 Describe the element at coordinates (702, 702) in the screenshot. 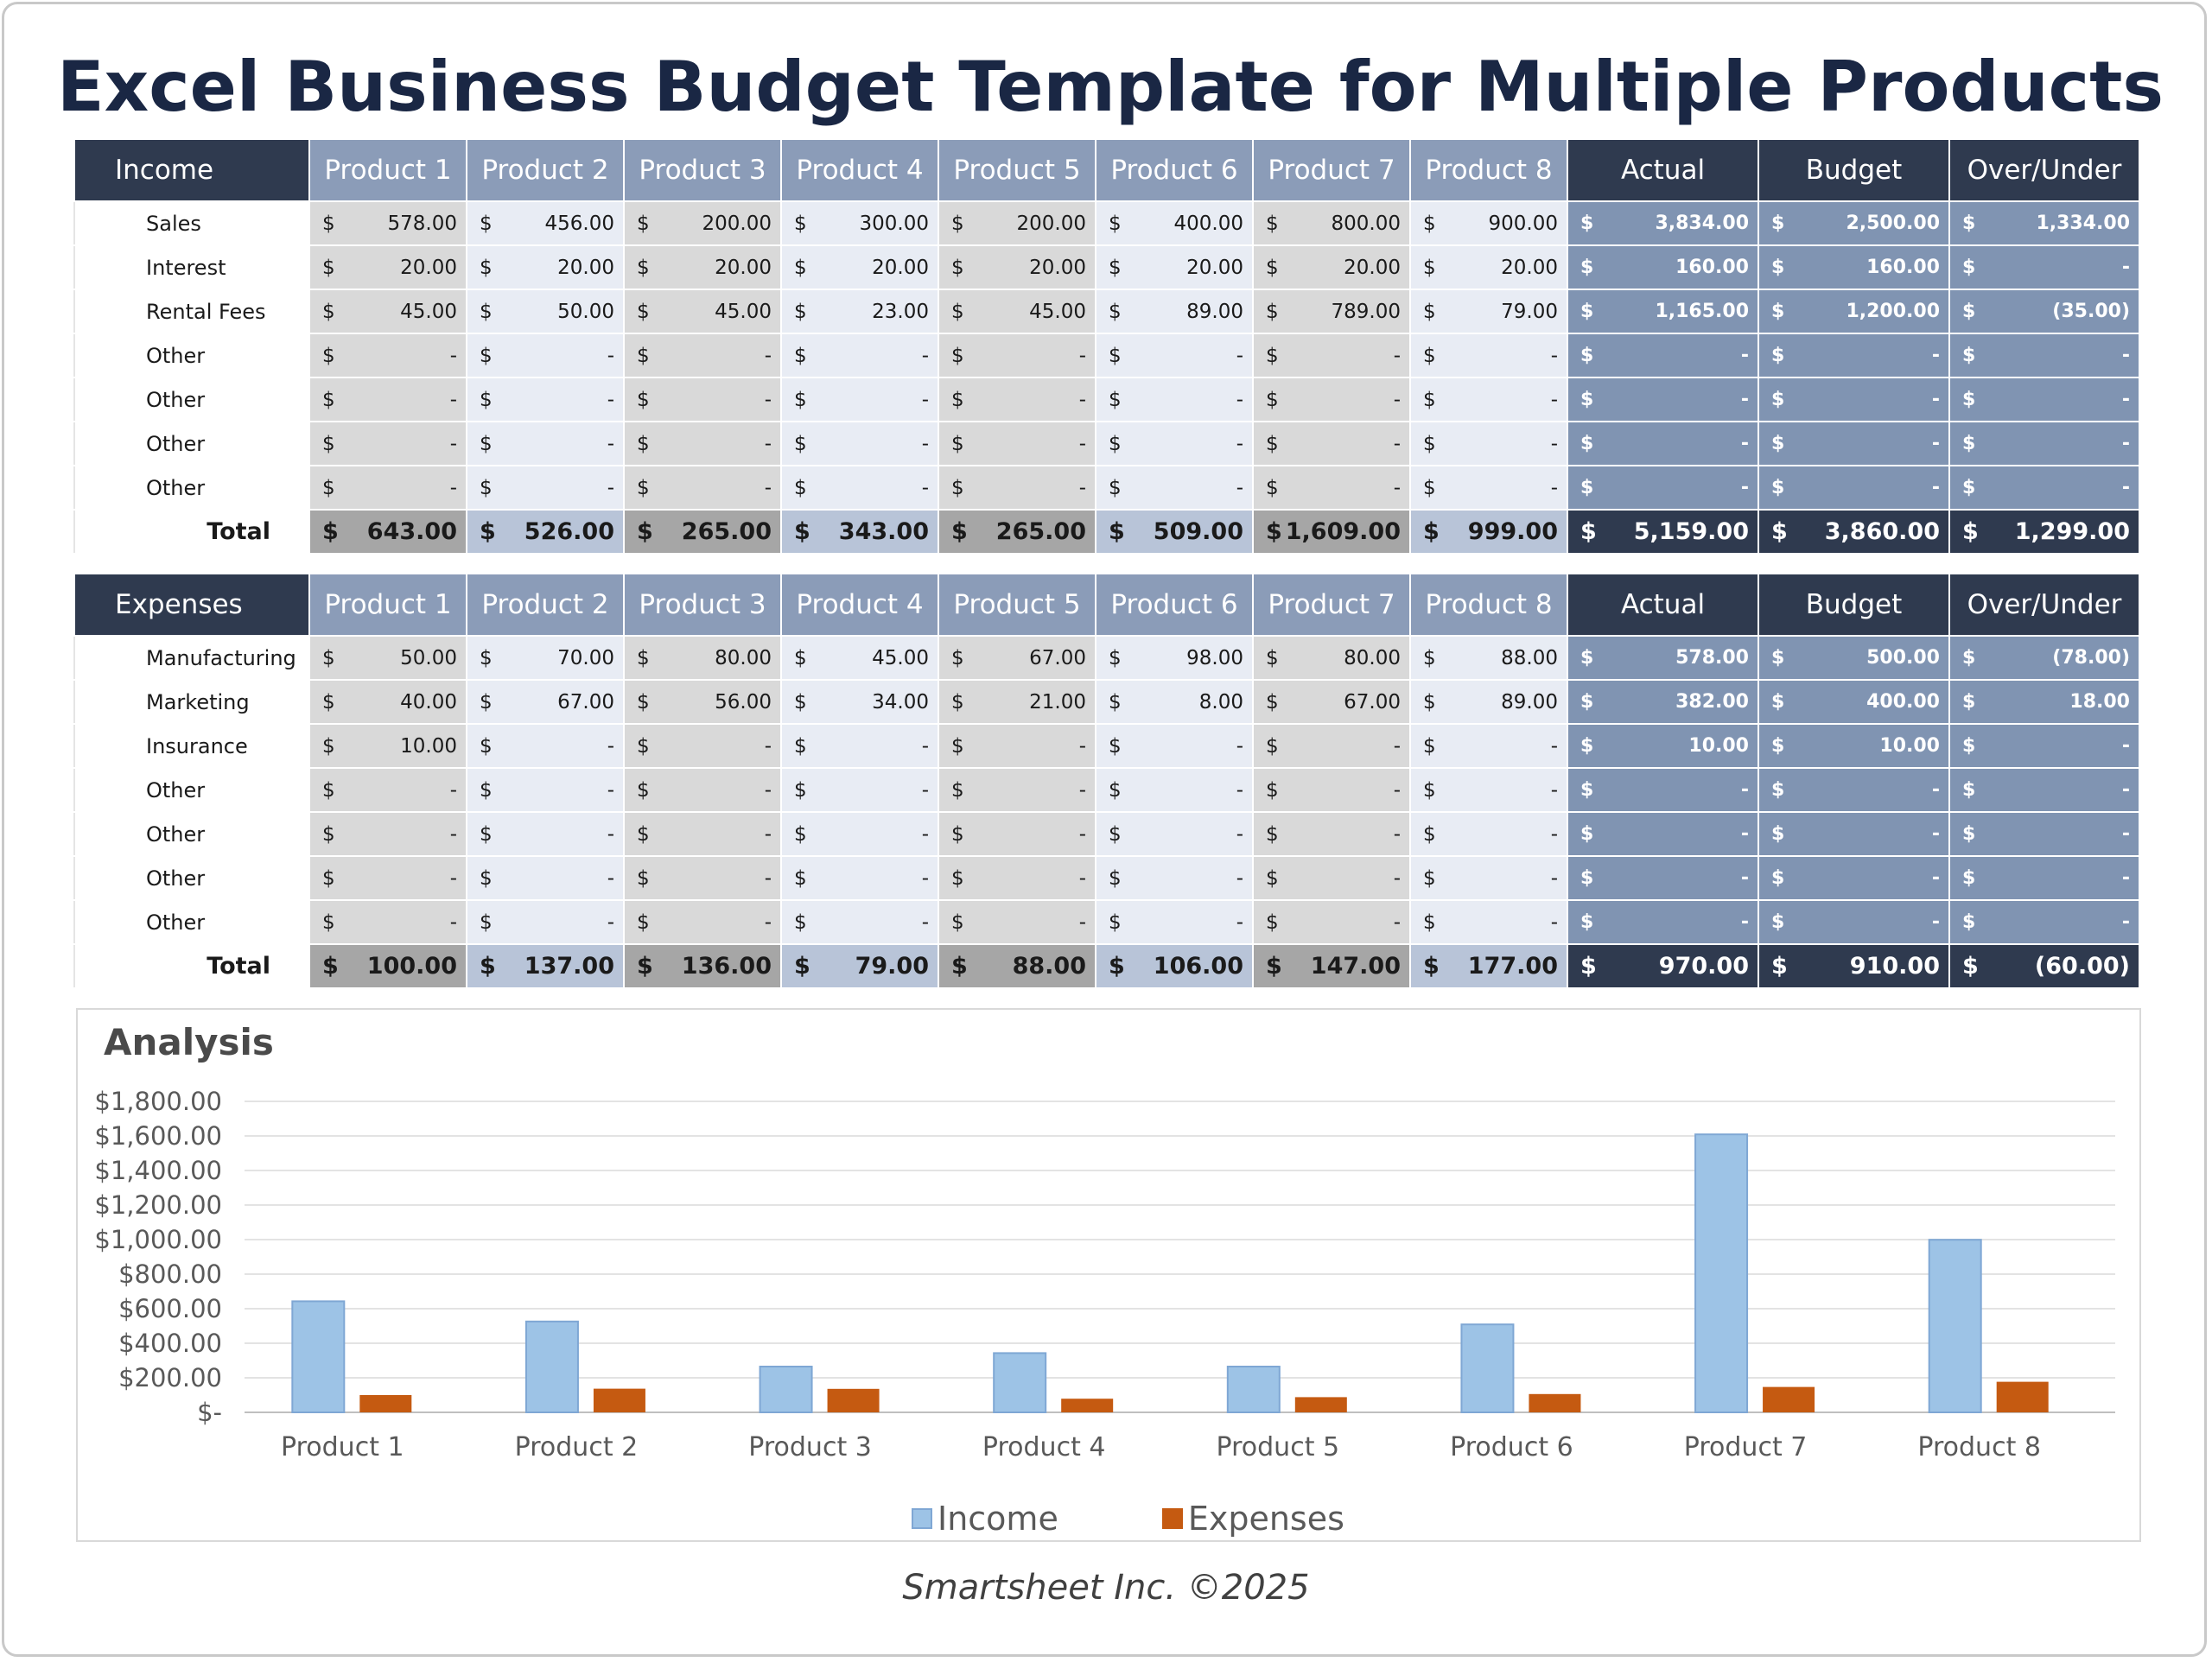

I see `product-cell: $56.00` at that location.